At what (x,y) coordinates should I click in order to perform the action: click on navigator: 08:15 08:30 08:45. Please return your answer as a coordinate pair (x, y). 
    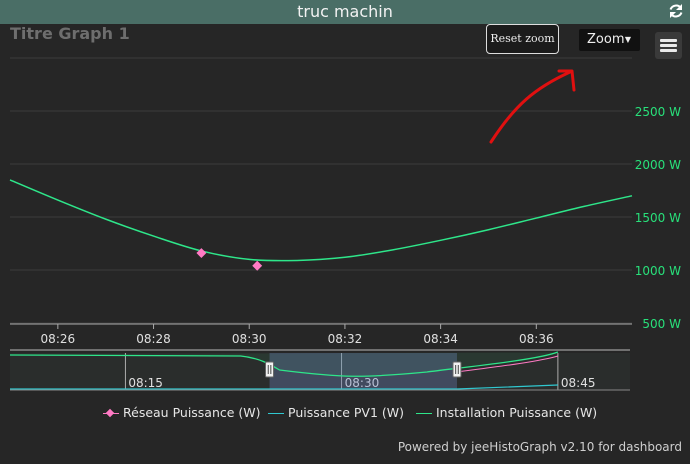
    Looking at the image, I should click on (319, 370).